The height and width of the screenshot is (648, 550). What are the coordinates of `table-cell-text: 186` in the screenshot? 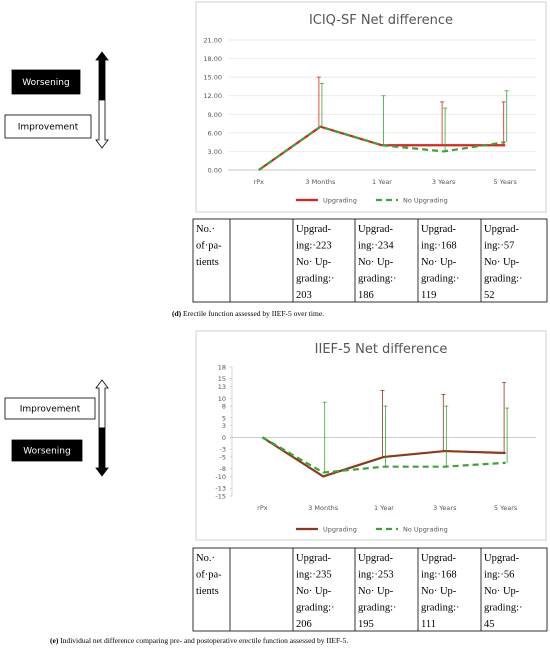 It's located at (366, 295).